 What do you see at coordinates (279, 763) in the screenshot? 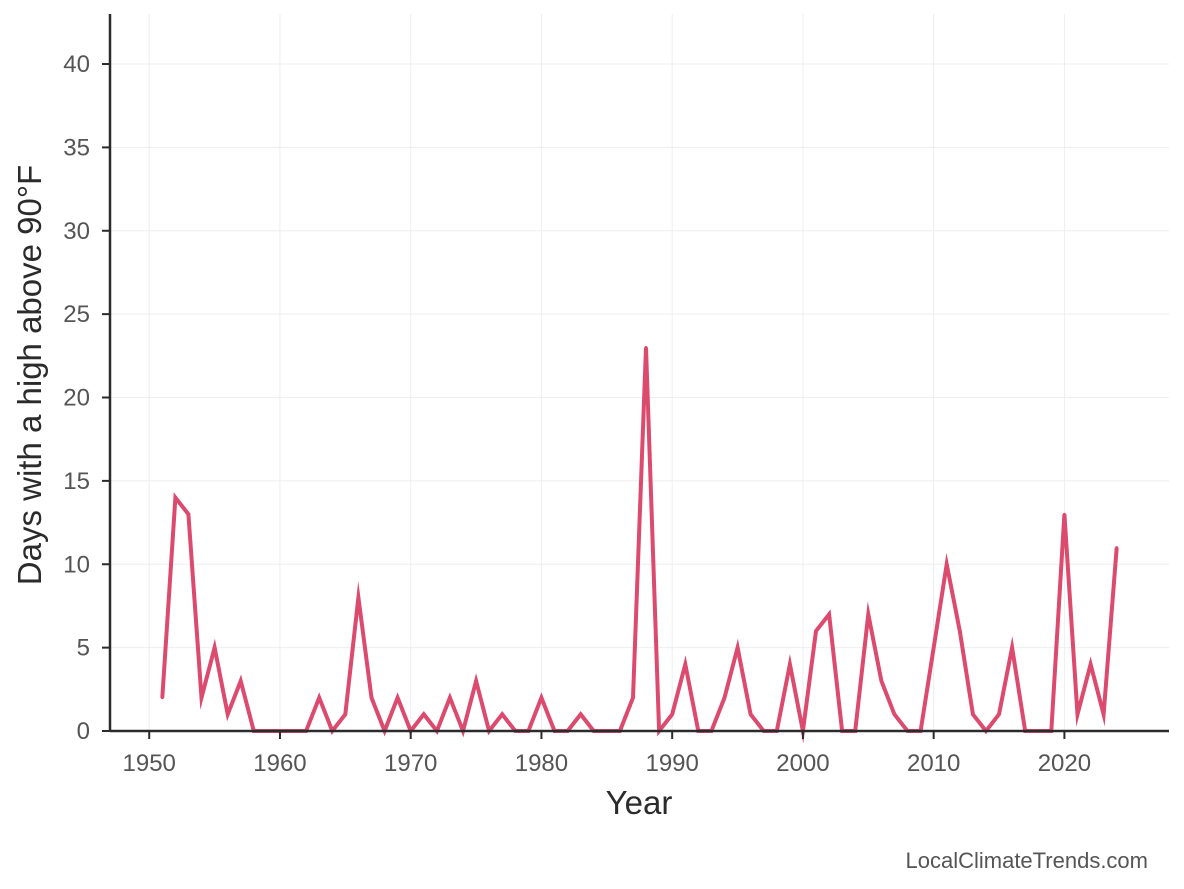
I see `x-tick-label: 1960` at bounding box center [279, 763].